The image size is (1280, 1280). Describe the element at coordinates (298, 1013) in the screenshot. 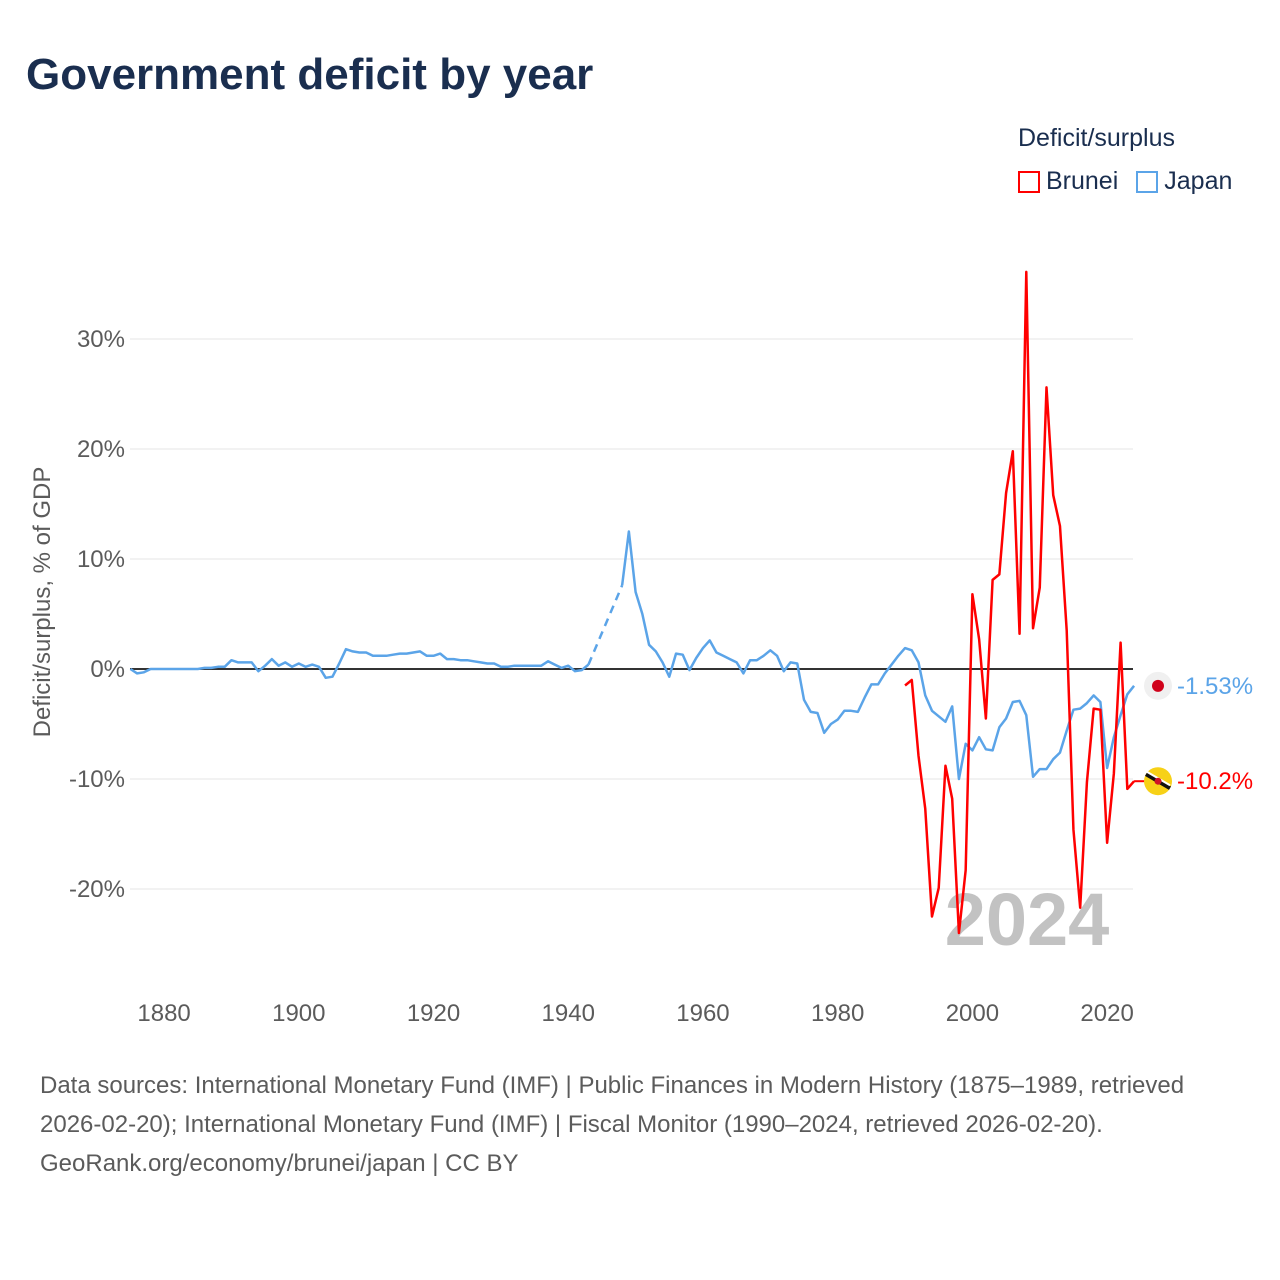

I see `x-tick-label: 1900` at that location.